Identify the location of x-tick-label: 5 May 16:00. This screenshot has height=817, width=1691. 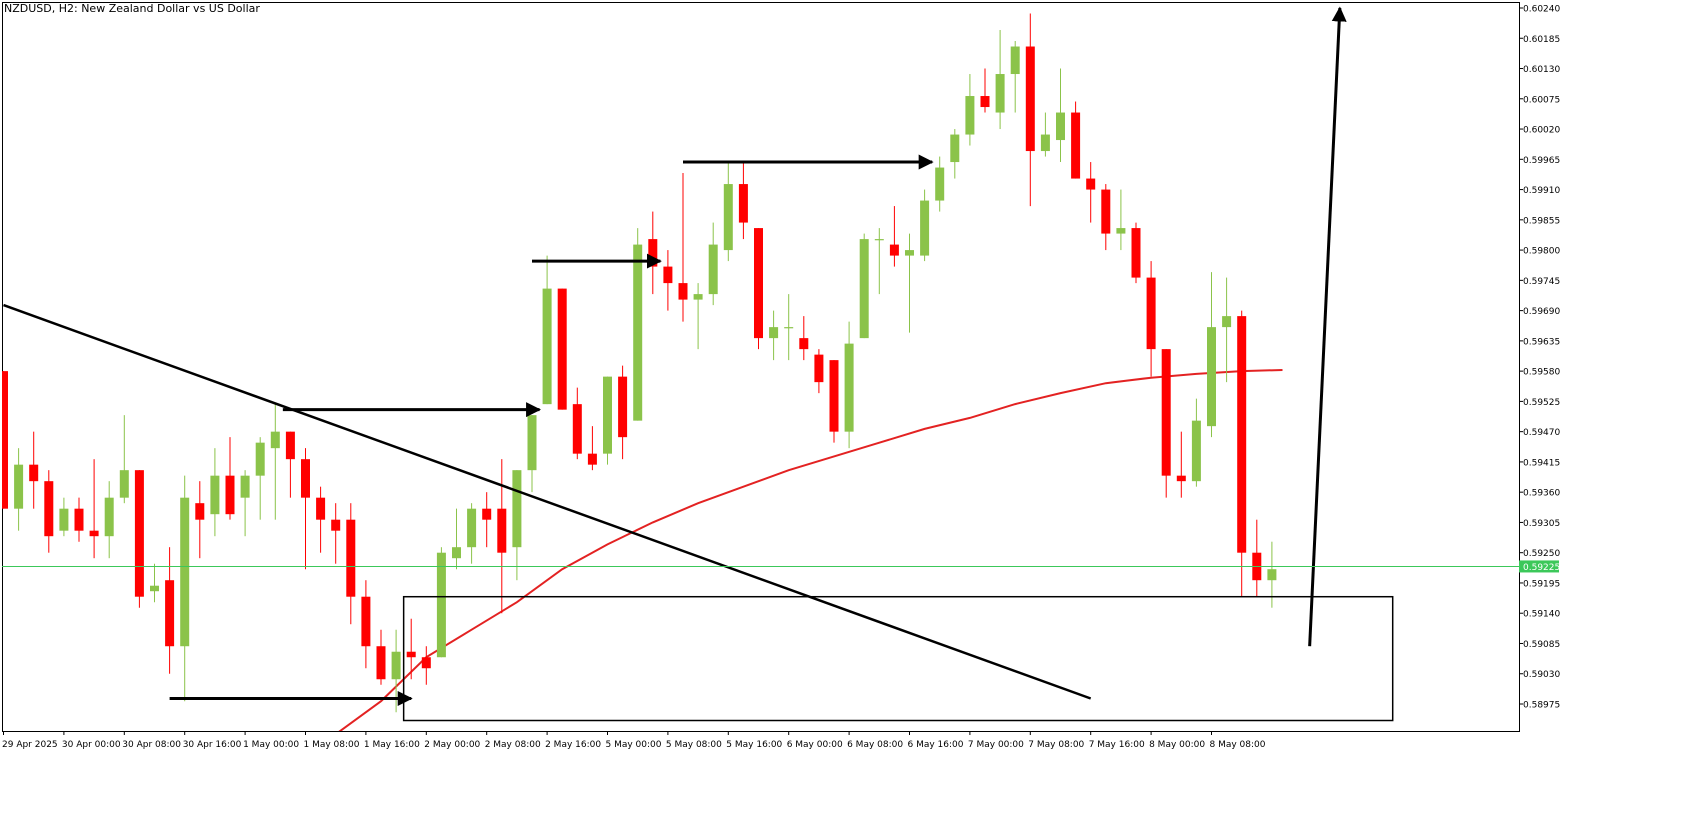
(754, 745).